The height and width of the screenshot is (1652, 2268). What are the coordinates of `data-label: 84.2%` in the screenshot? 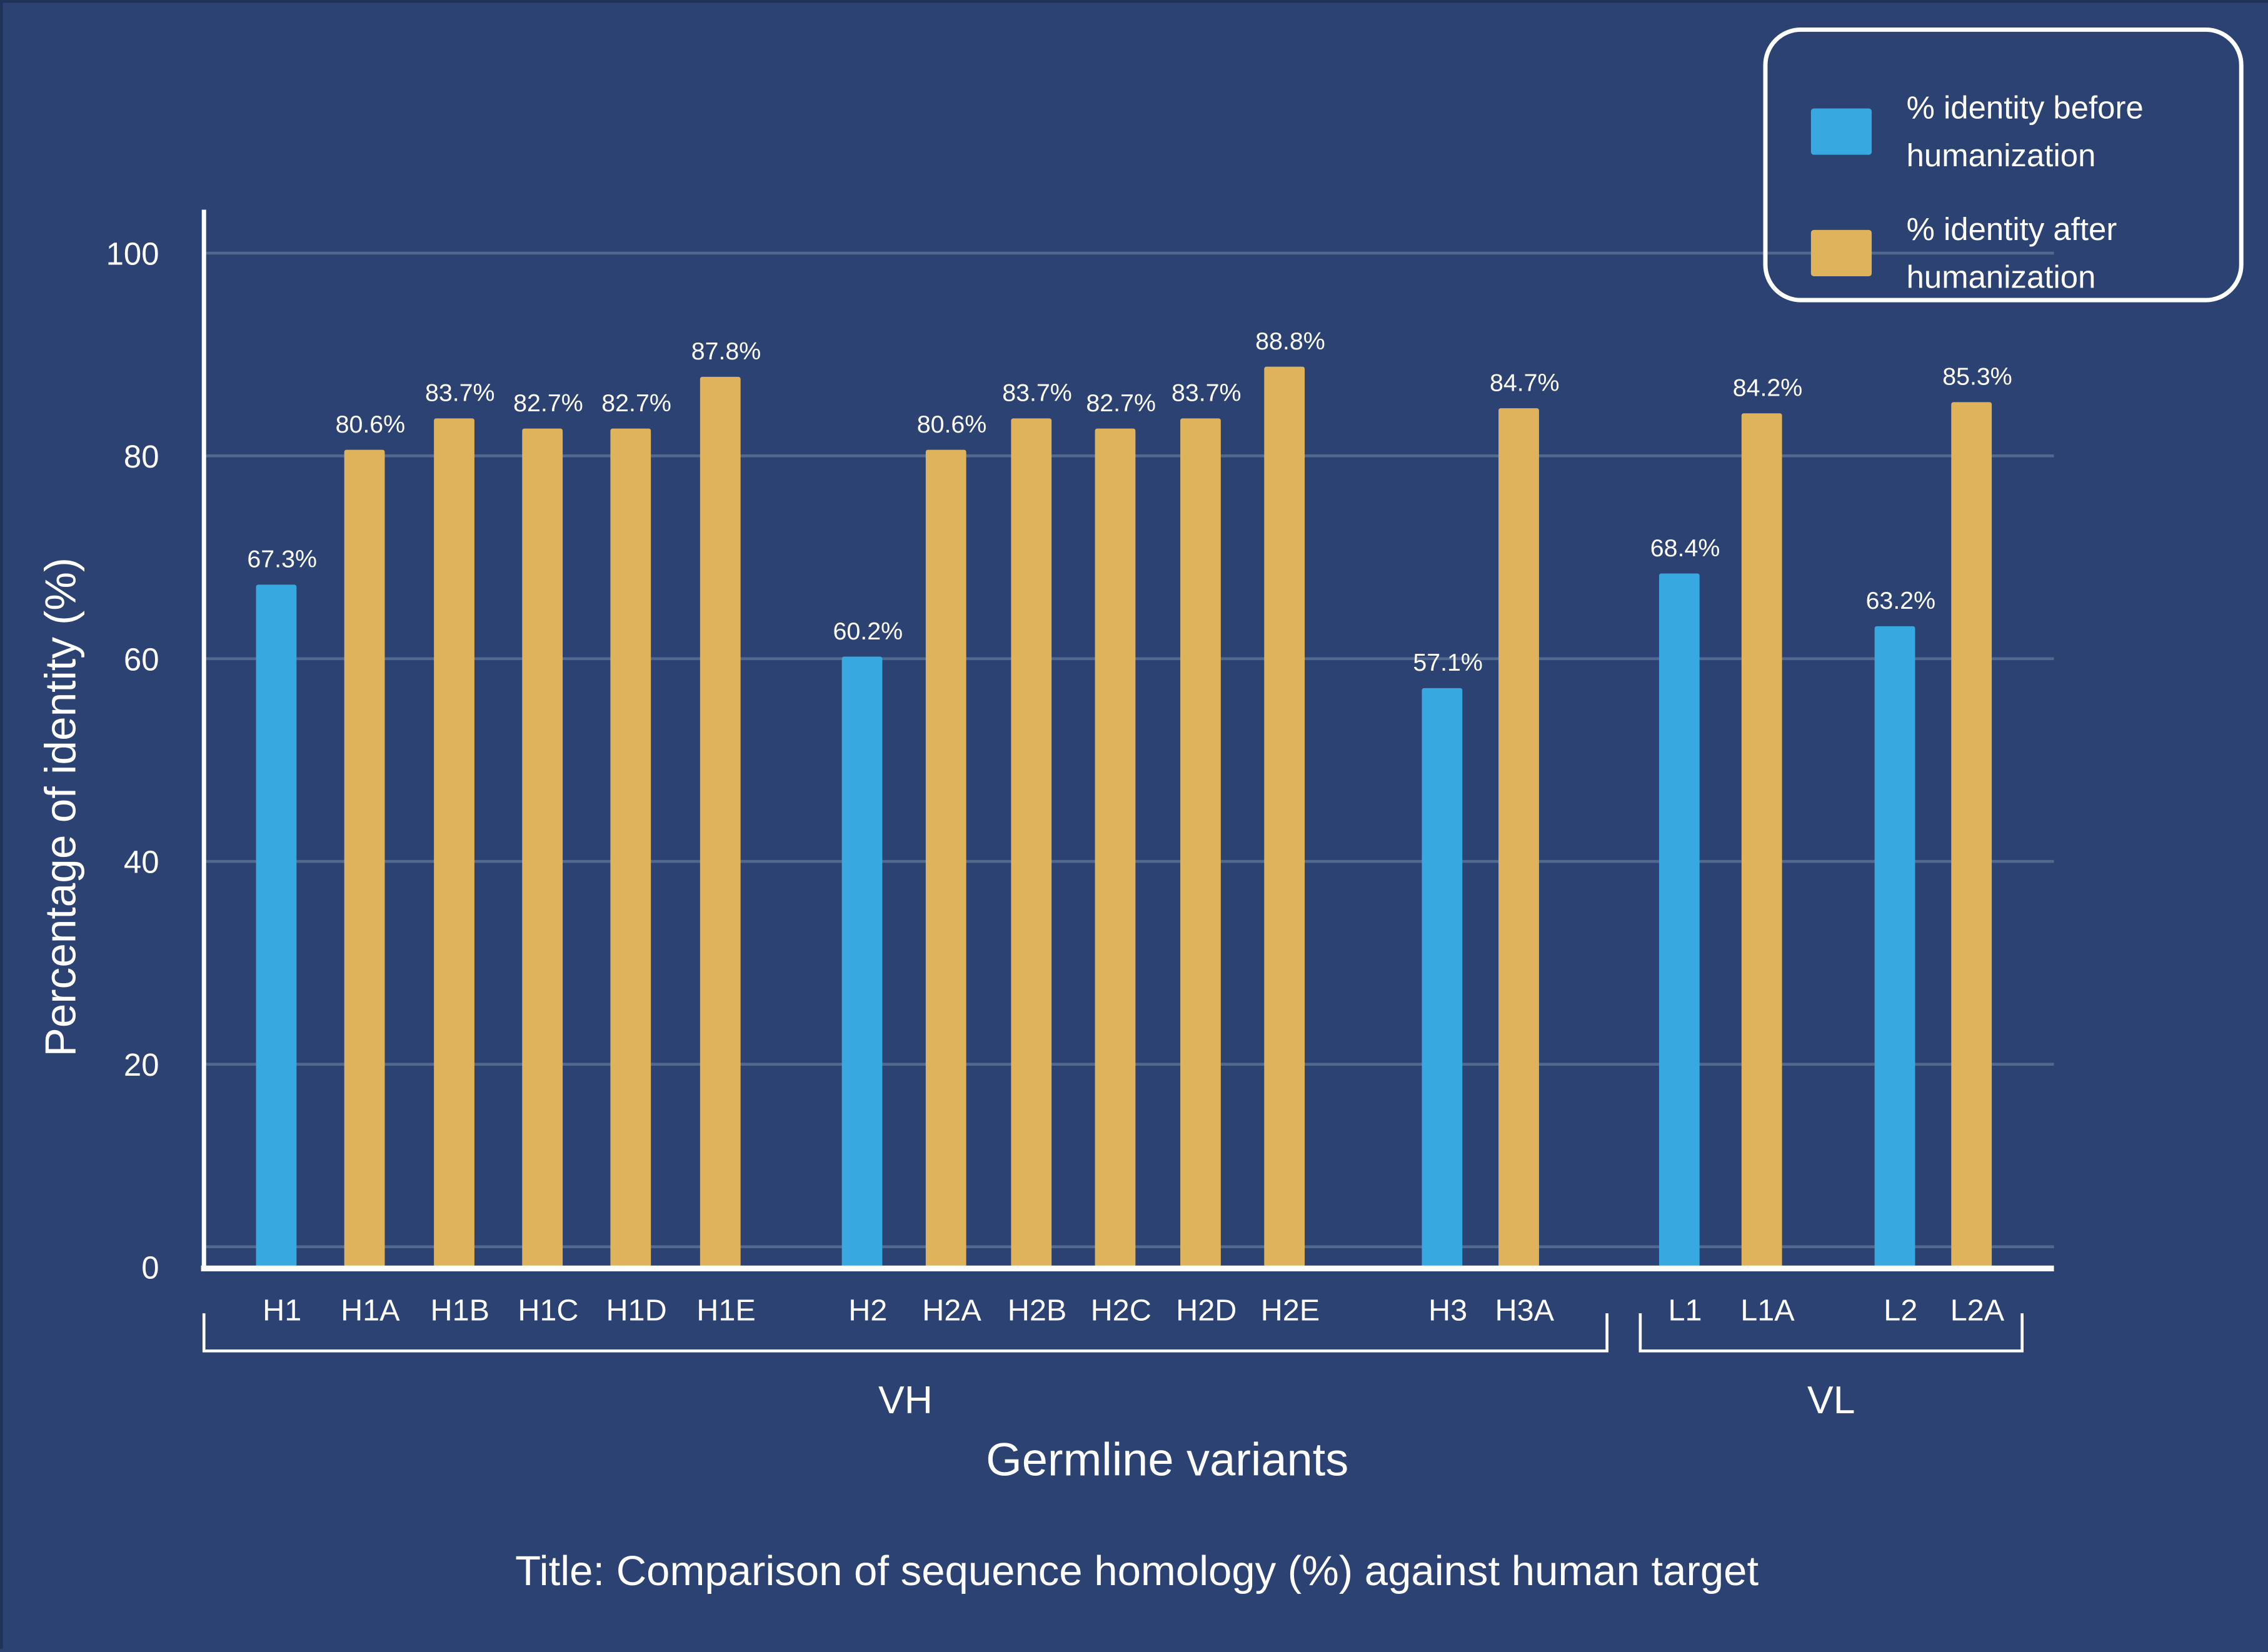 It's located at (1768, 387).